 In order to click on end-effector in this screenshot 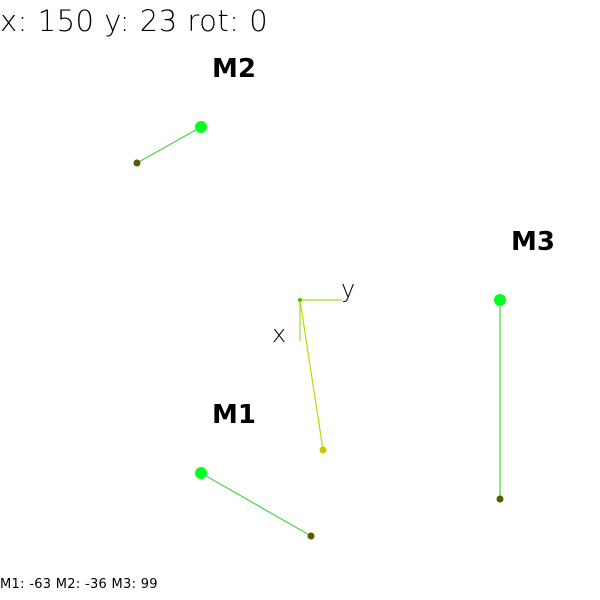, I will do `click(320, 376)`.